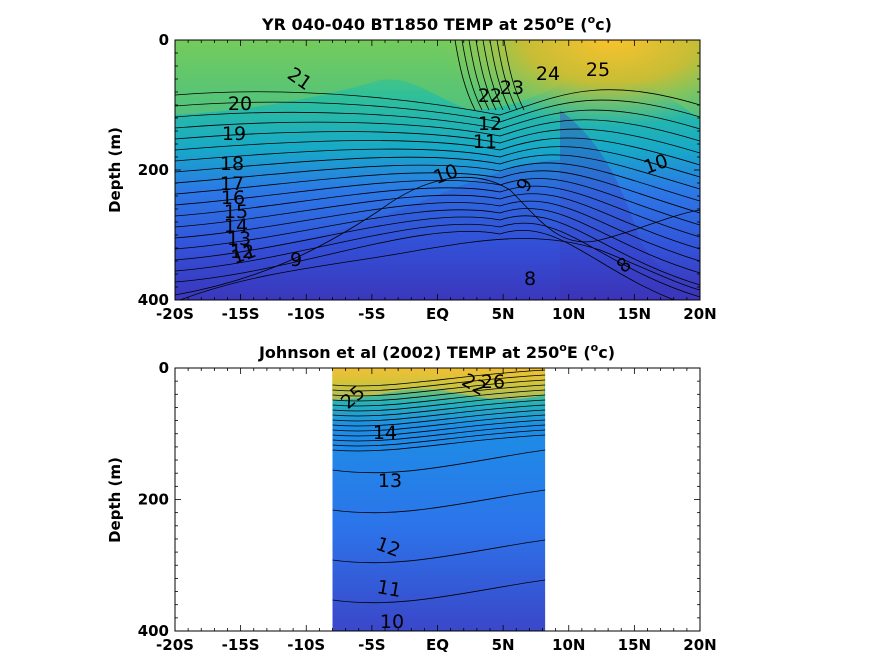 The width and height of the screenshot is (875, 656). I want to click on chart-title-2: Johnson et al (2002) TEMP at 250oE (oc), so click(436, 351).